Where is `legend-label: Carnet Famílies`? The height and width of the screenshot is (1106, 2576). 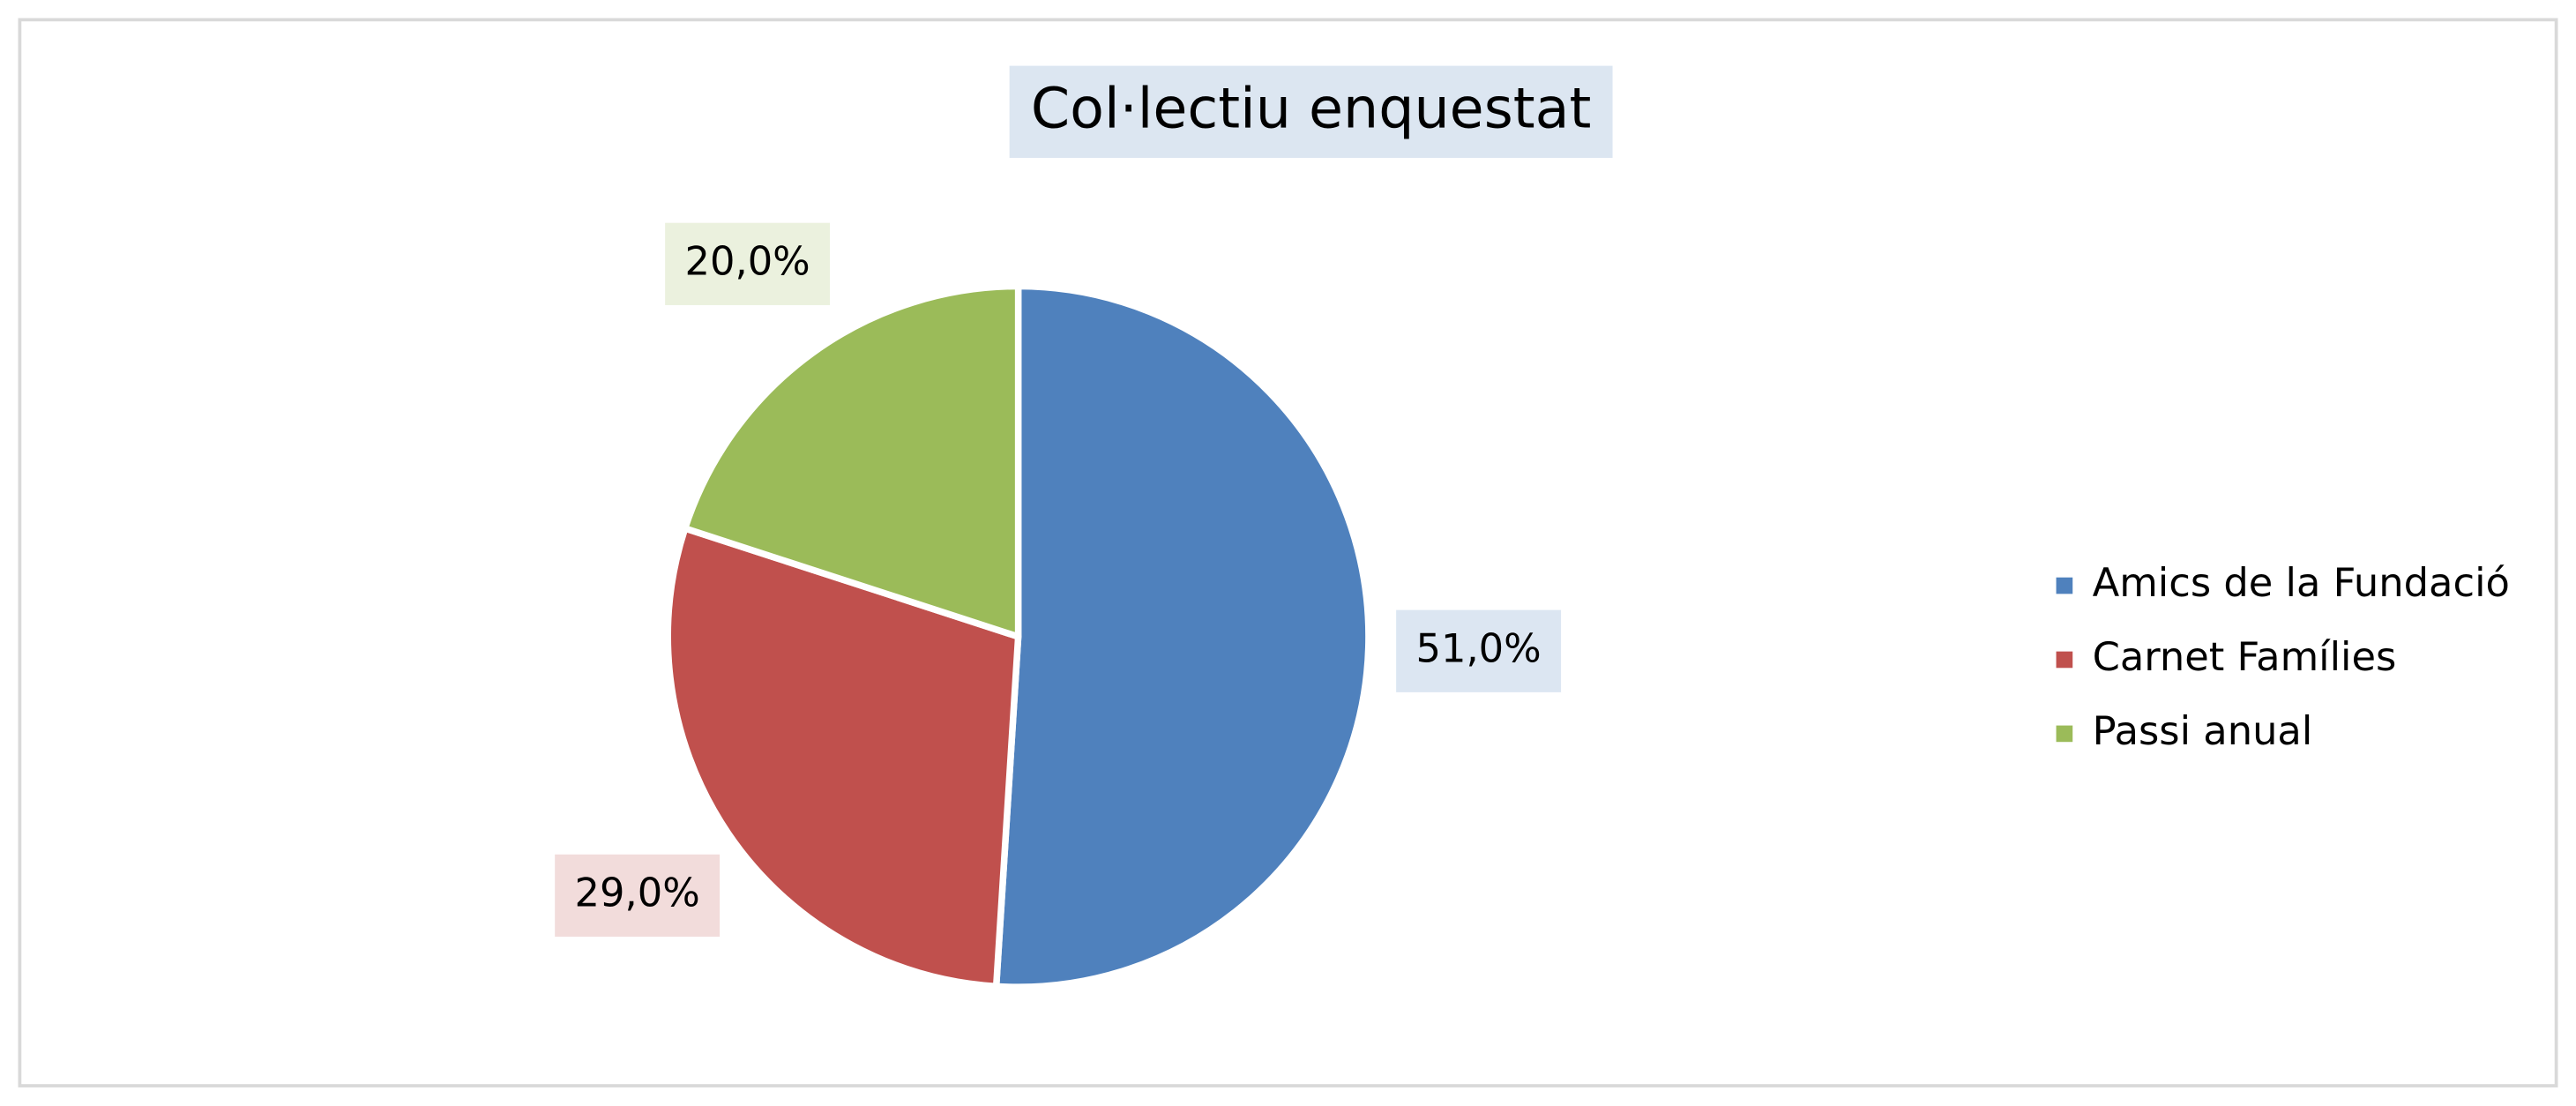 legend-label: Carnet Famílies is located at coordinates (2245, 656).